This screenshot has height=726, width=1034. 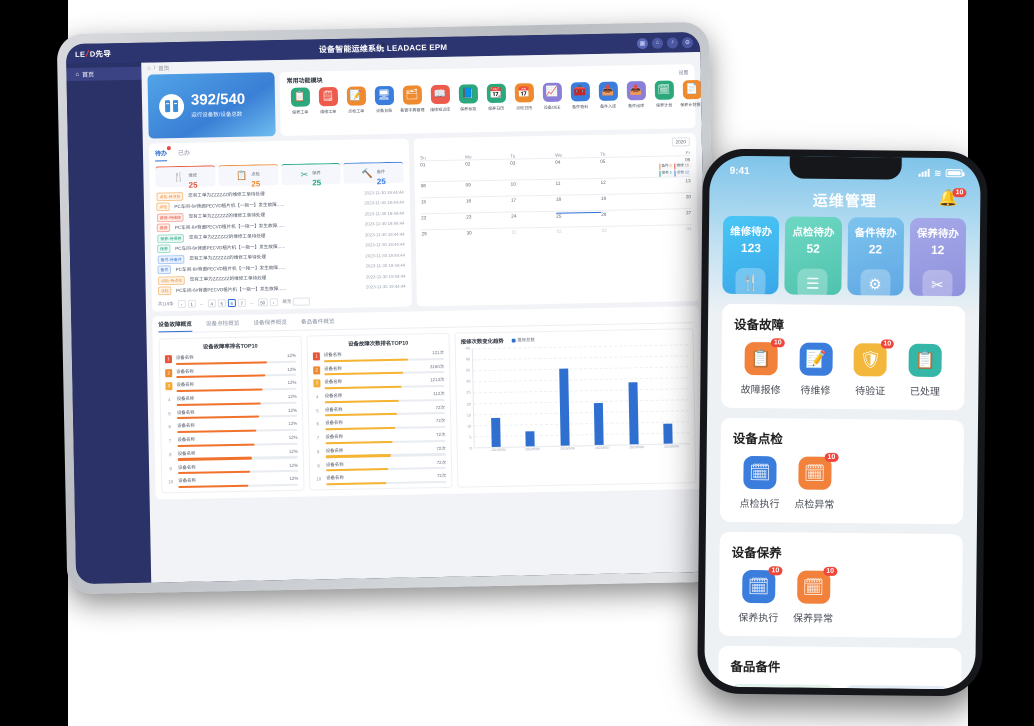 I want to click on section-item: 🛡 10 待验证, so click(x=870, y=368).